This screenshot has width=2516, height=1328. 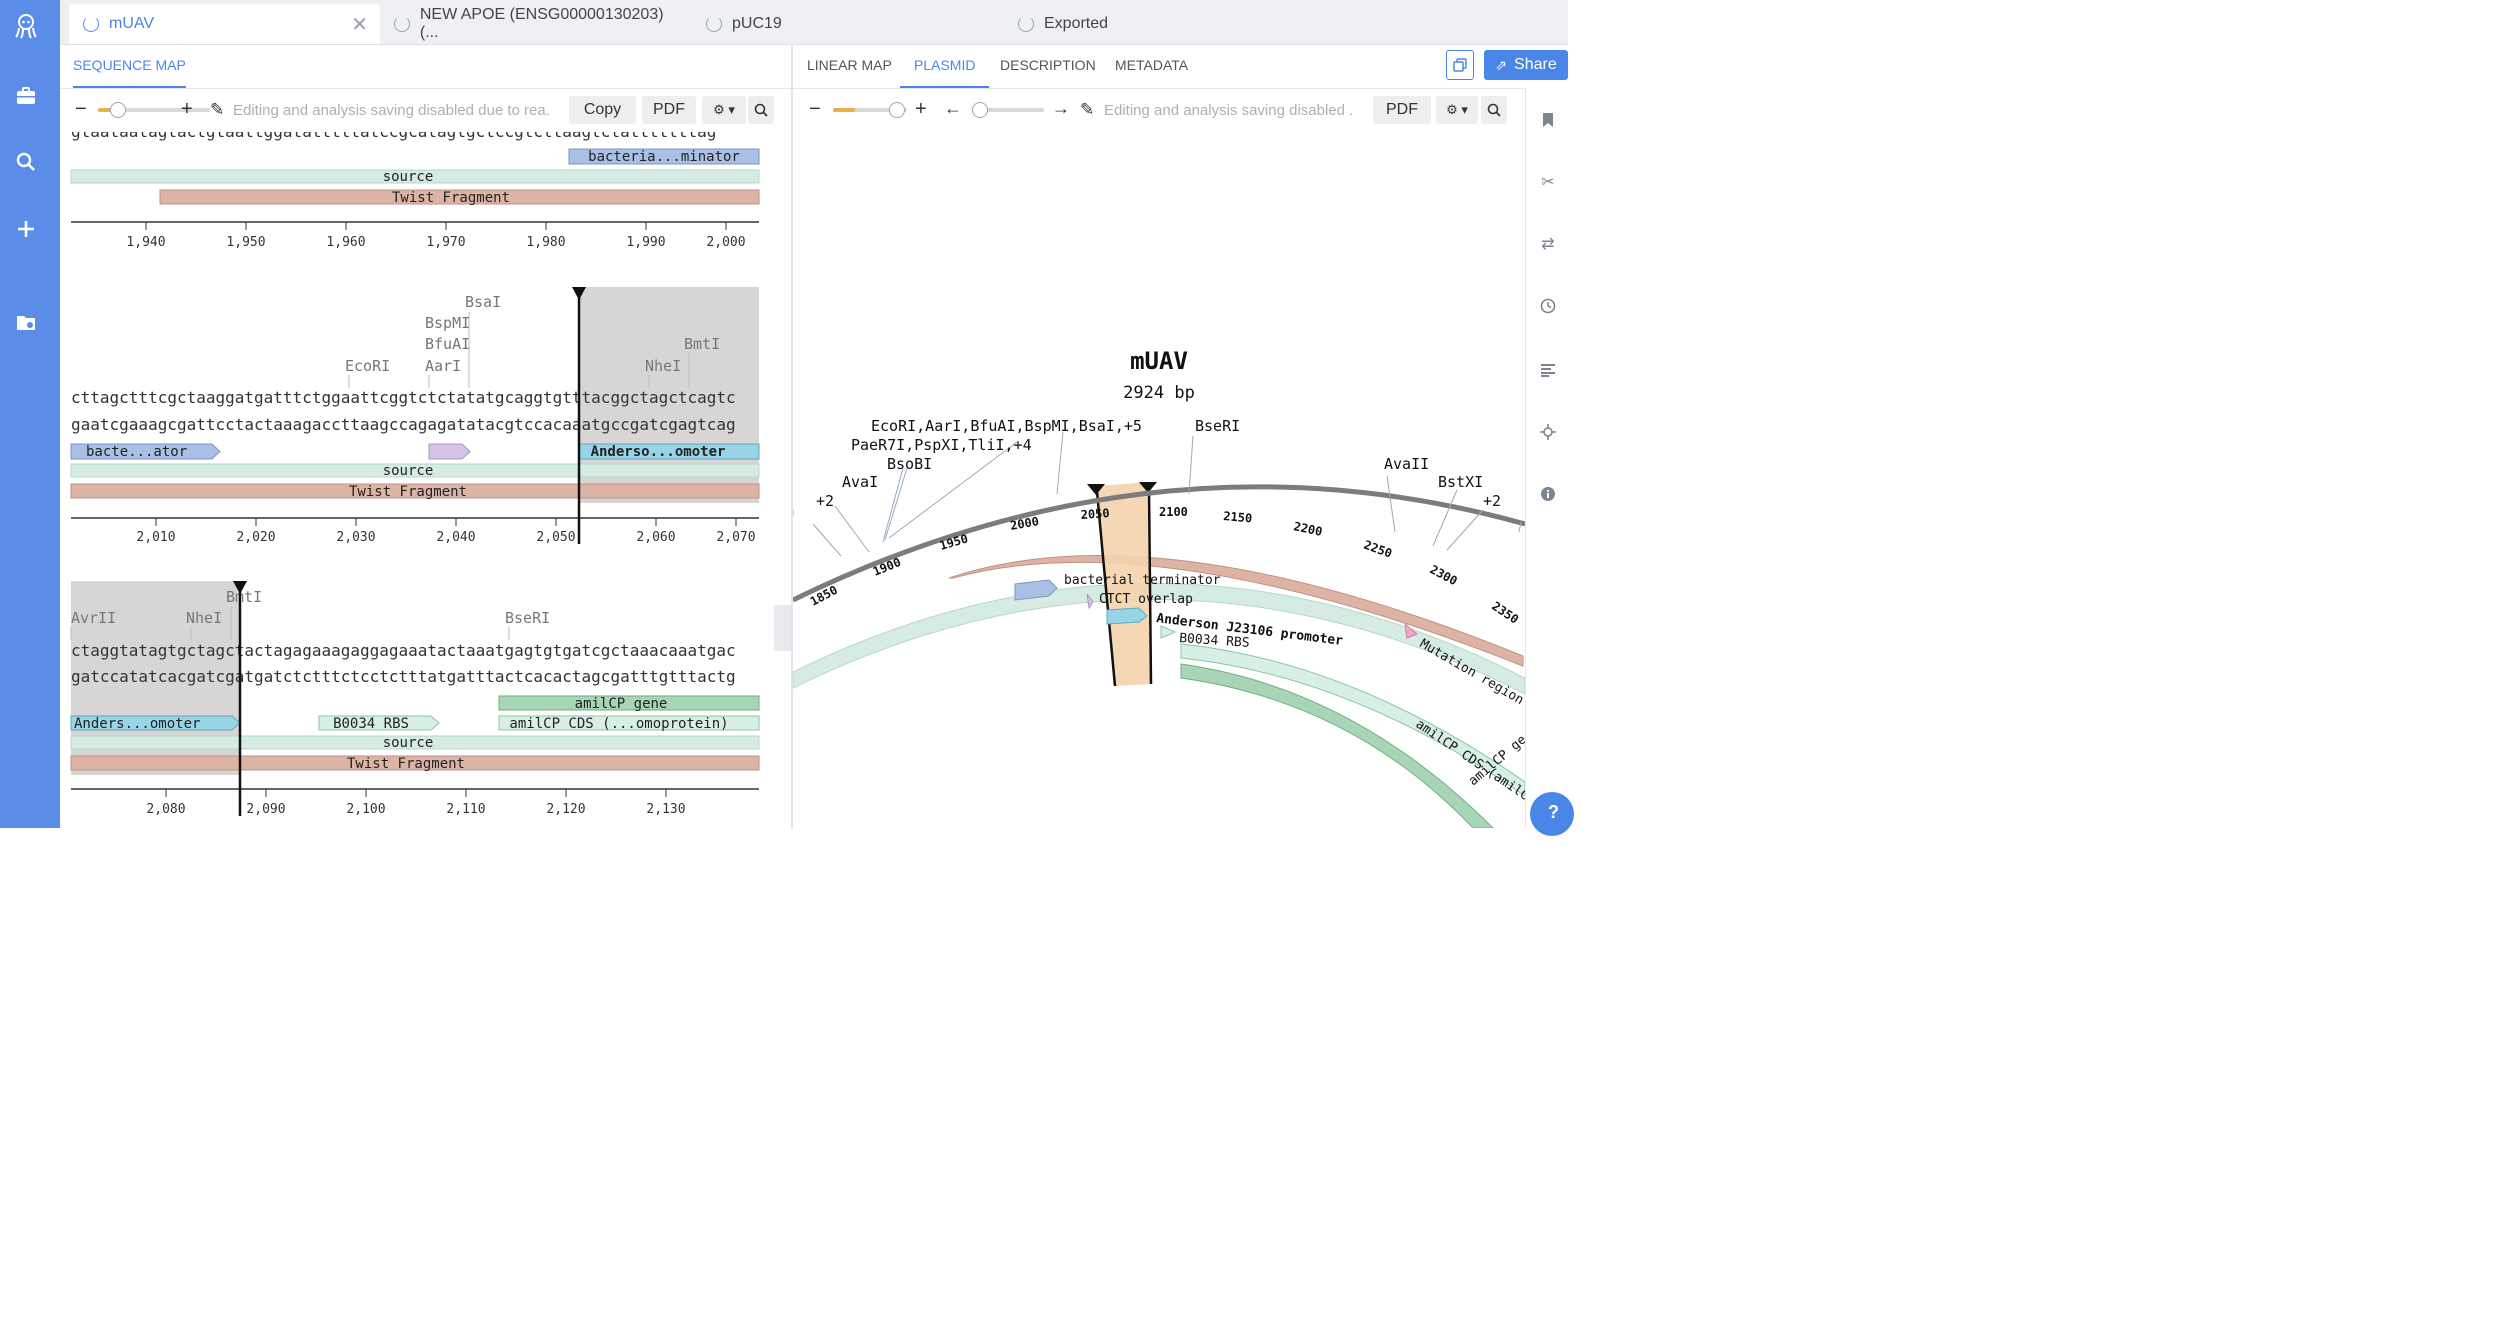 What do you see at coordinates (1548, 306) in the screenshot?
I see `clock-icon` at bounding box center [1548, 306].